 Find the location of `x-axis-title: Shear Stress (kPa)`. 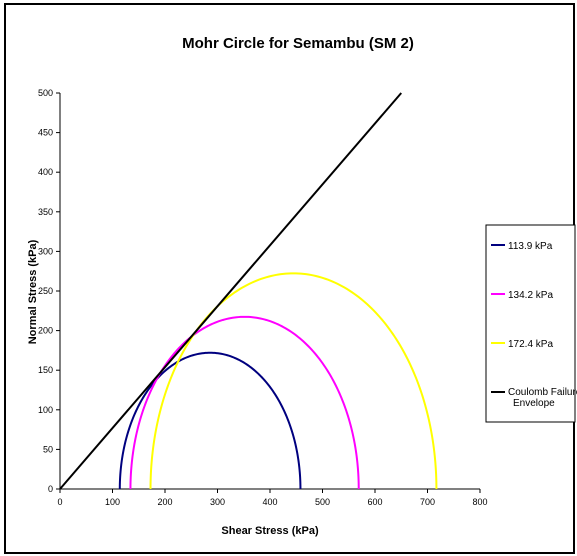

x-axis-title: Shear Stress (kPa) is located at coordinates (270, 531).